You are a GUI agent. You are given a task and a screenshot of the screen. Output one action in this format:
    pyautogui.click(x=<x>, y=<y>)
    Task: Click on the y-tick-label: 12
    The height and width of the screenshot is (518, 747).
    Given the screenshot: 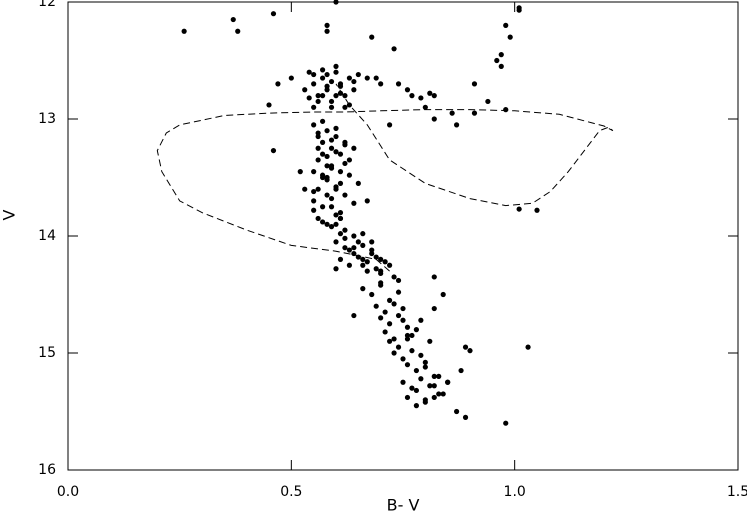 What is the action you would take?
    pyautogui.click(x=47, y=5)
    